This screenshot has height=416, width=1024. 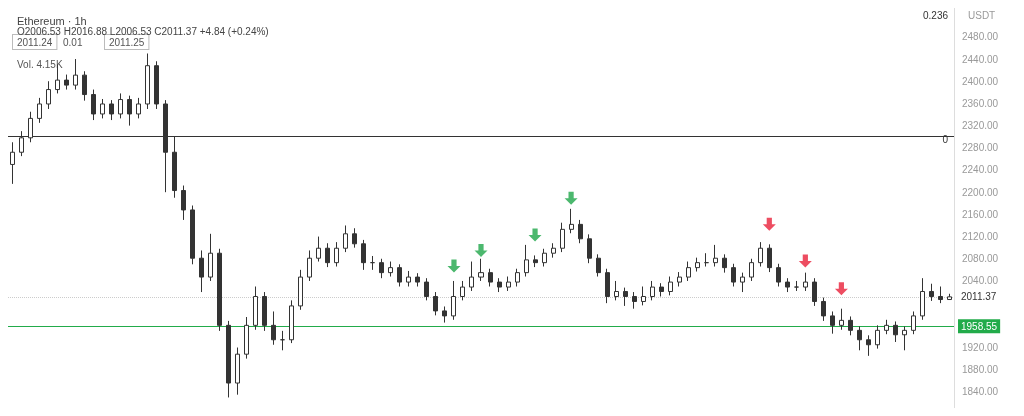 I want to click on annotation: 0.01, so click(x=73, y=42).